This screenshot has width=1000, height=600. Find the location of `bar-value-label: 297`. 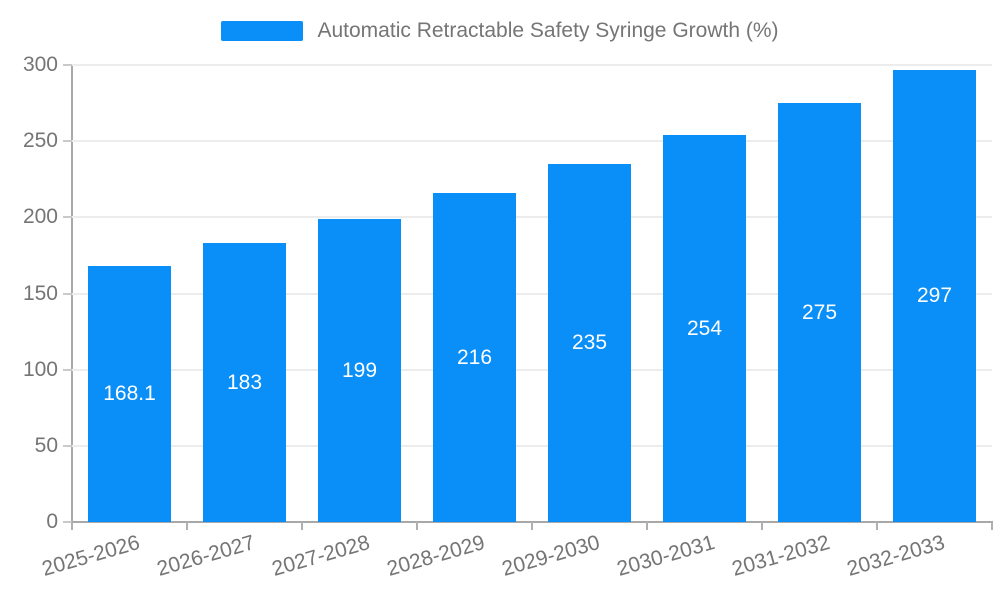

bar-value-label: 297 is located at coordinates (934, 295).